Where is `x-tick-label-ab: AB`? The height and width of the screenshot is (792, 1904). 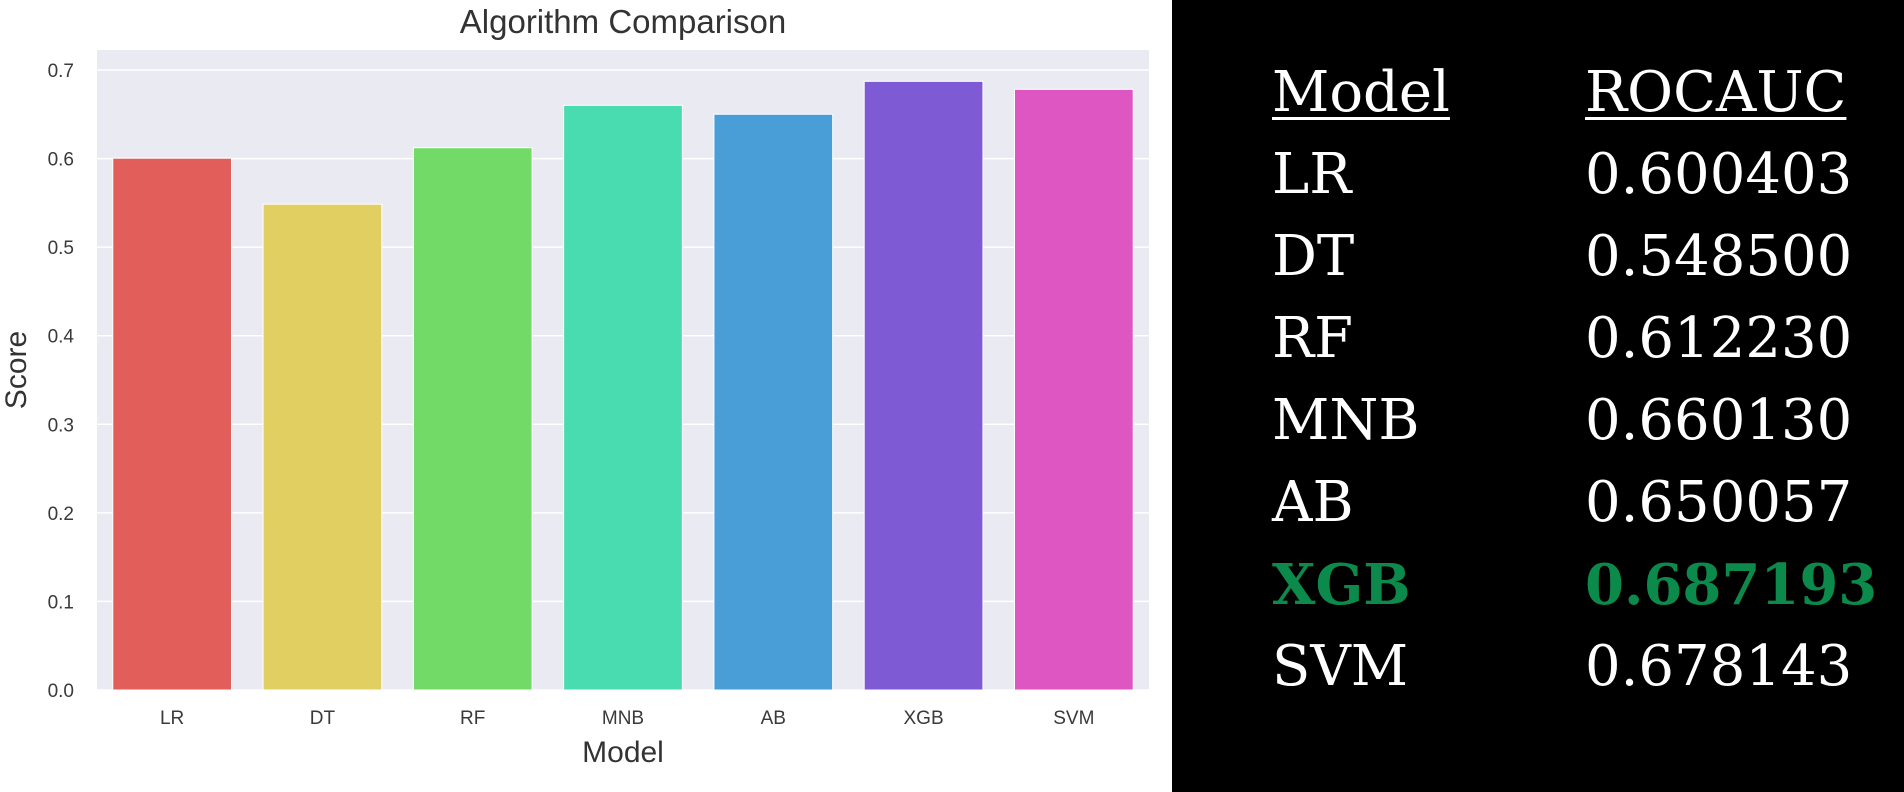 x-tick-label-ab: AB is located at coordinates (773, 718).